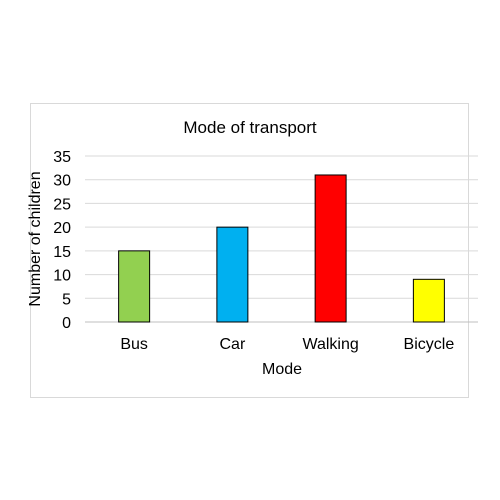 Image resolution: width=500 pixels, height=500 pixels. Describe the element at coordinates (62, 228) in the screenshot. I see `y-tick-label: 20` at that location.